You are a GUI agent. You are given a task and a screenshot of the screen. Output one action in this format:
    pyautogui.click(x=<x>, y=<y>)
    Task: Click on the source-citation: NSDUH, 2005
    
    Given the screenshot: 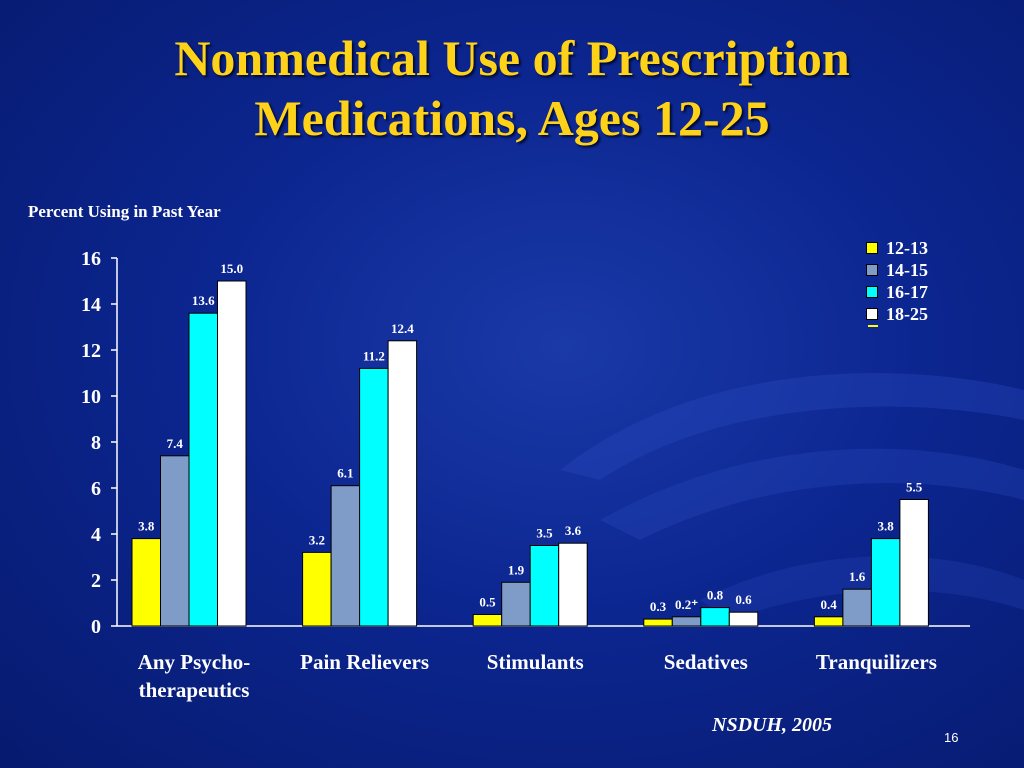 What is the action you would take?
    pyautogui.click(x=772, y=725)
    